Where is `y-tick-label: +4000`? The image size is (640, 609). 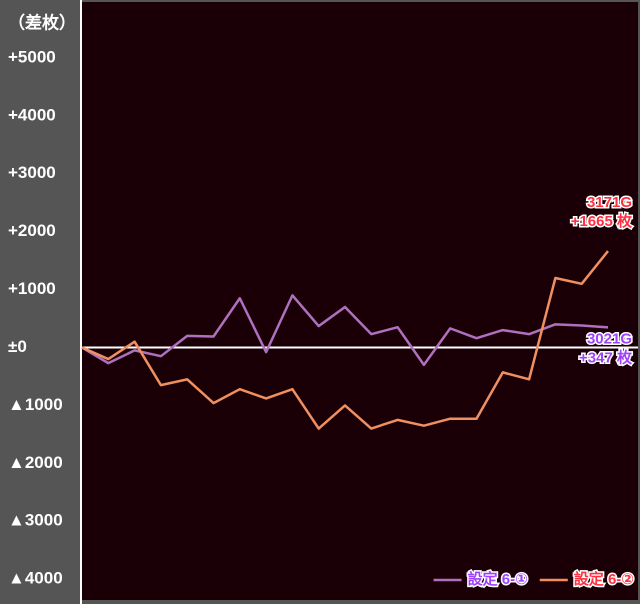 y-tick-label: +4000 is located at coordinates (32, 114).